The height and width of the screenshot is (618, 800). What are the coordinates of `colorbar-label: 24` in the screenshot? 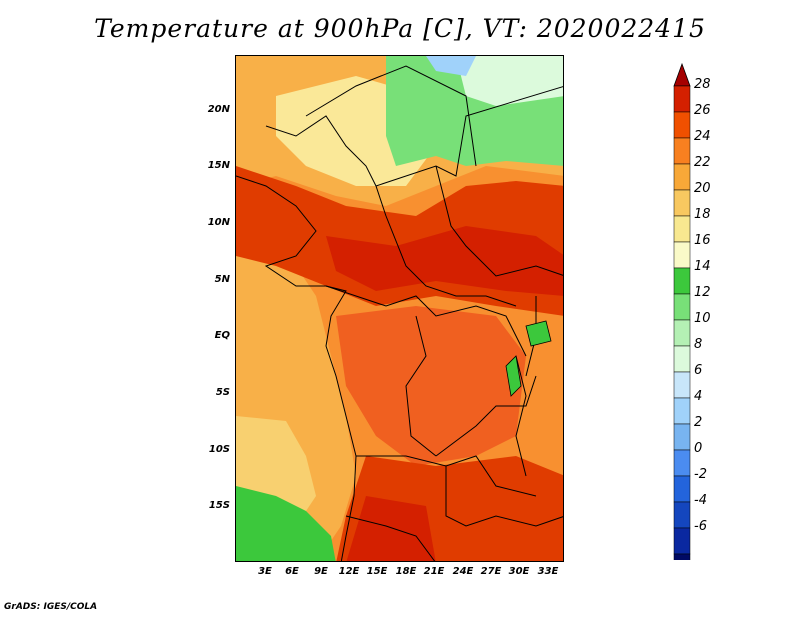 It's located at (702, 136).